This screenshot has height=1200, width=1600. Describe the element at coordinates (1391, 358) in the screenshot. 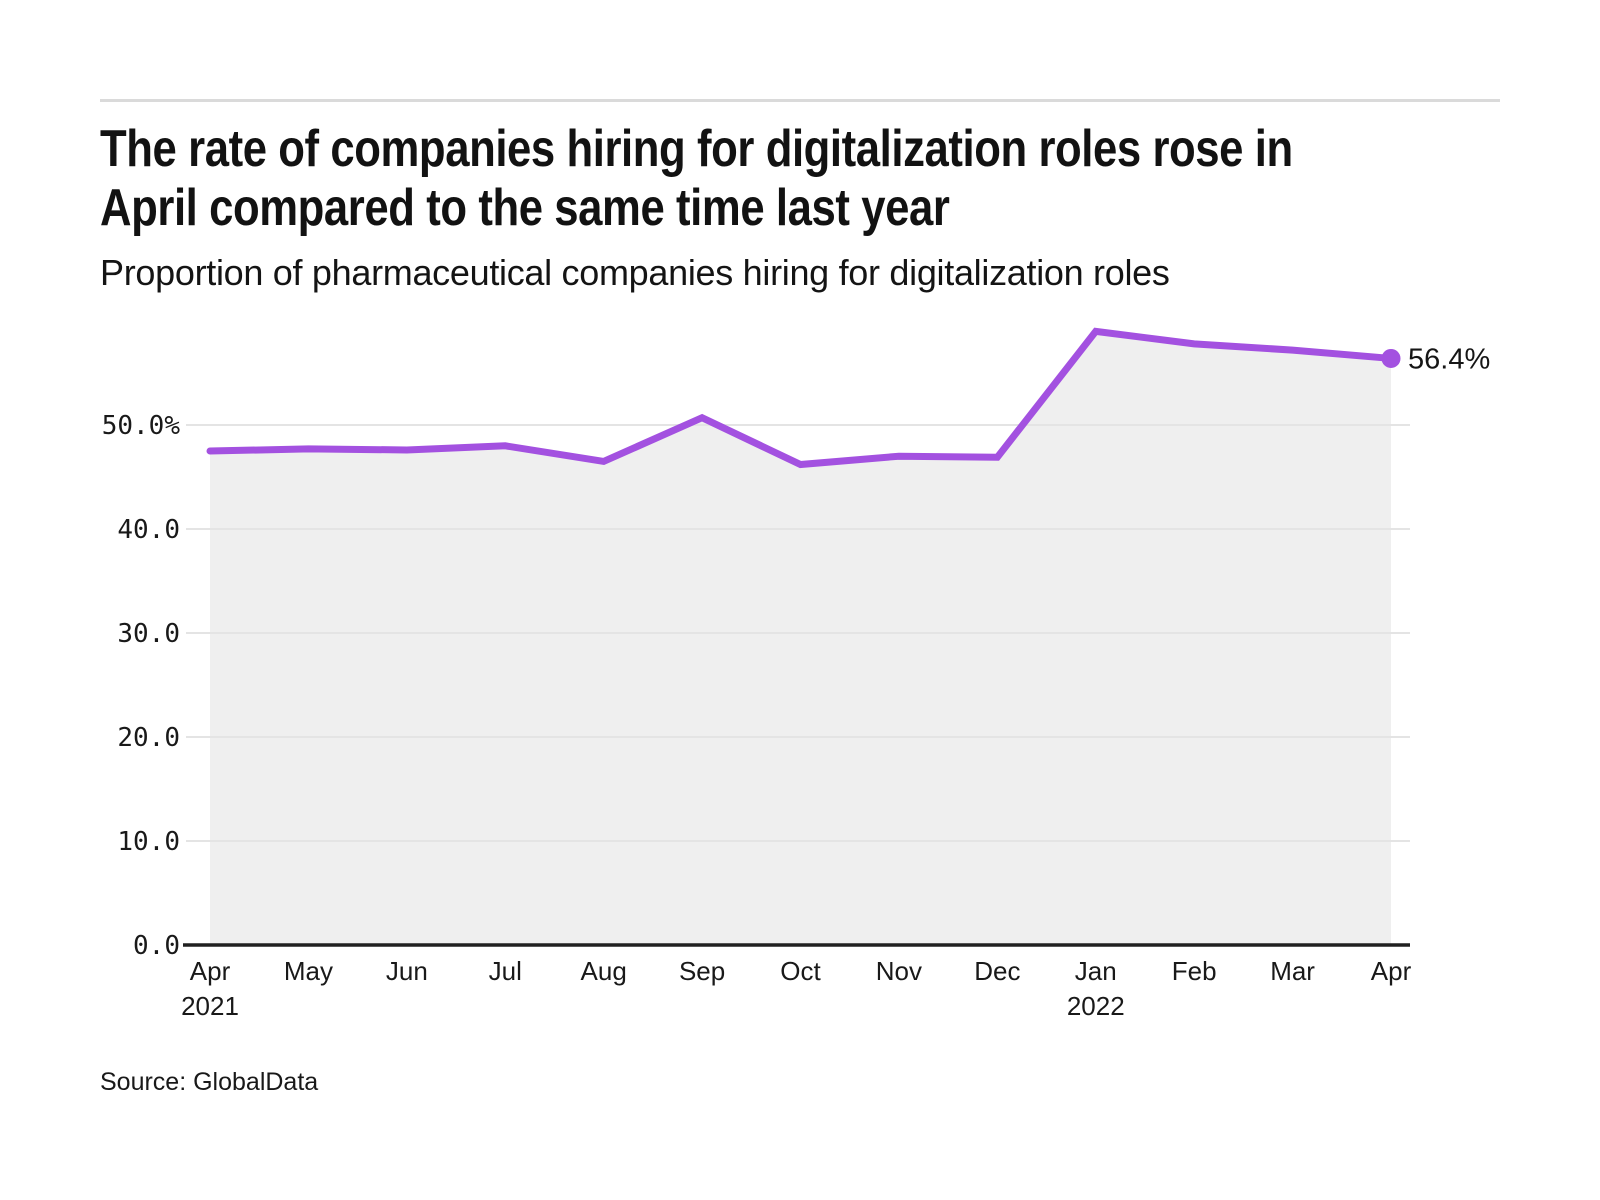

I see `end-point-dot` at that location.